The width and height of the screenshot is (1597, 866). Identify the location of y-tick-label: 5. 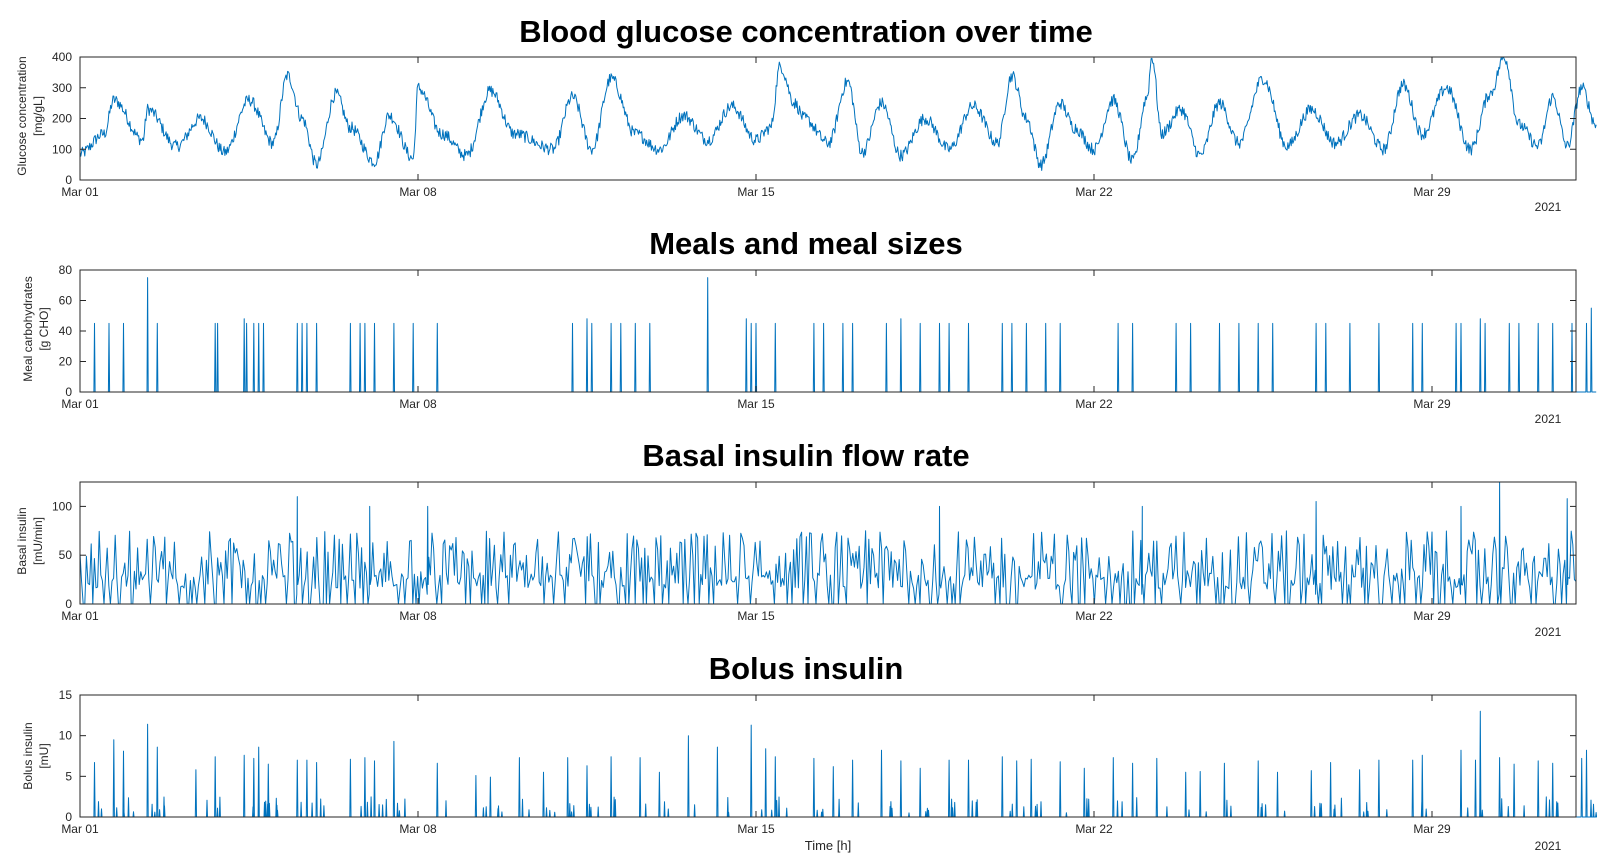
(68, 776).